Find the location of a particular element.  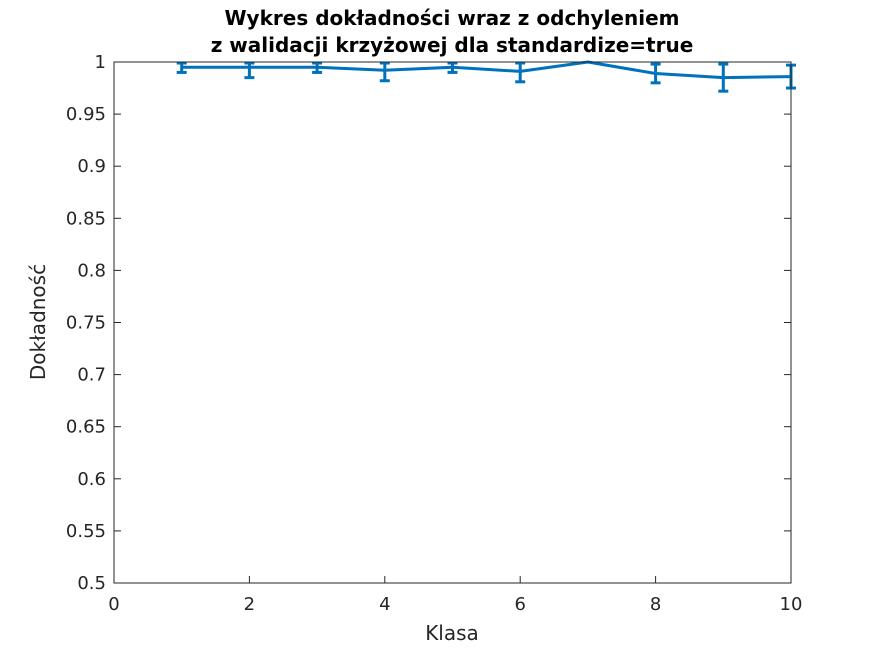

y-tick-label: 1 is located at coordinates (100, 62).